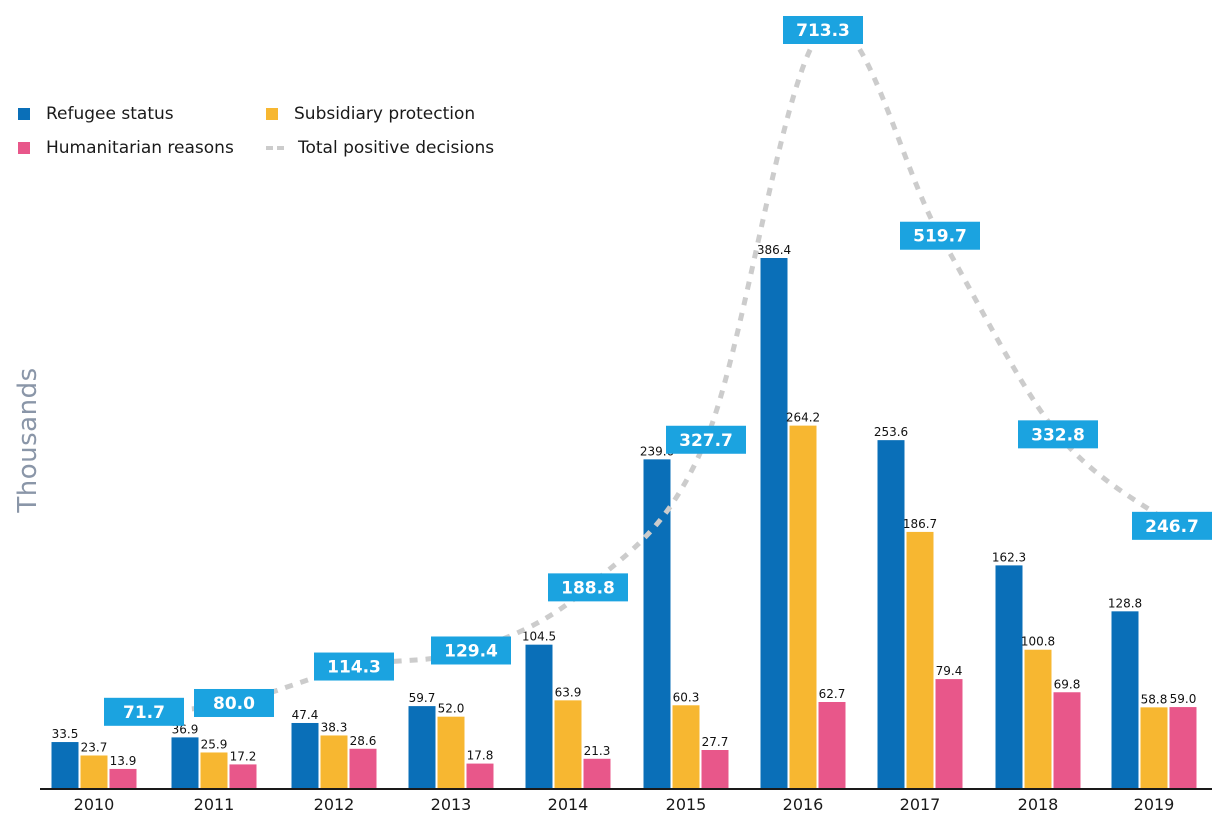 Image resolution: width=1219 pixels, height=813 pixels. I want to click on bar-value-label: 239.6, so click(657, 451).